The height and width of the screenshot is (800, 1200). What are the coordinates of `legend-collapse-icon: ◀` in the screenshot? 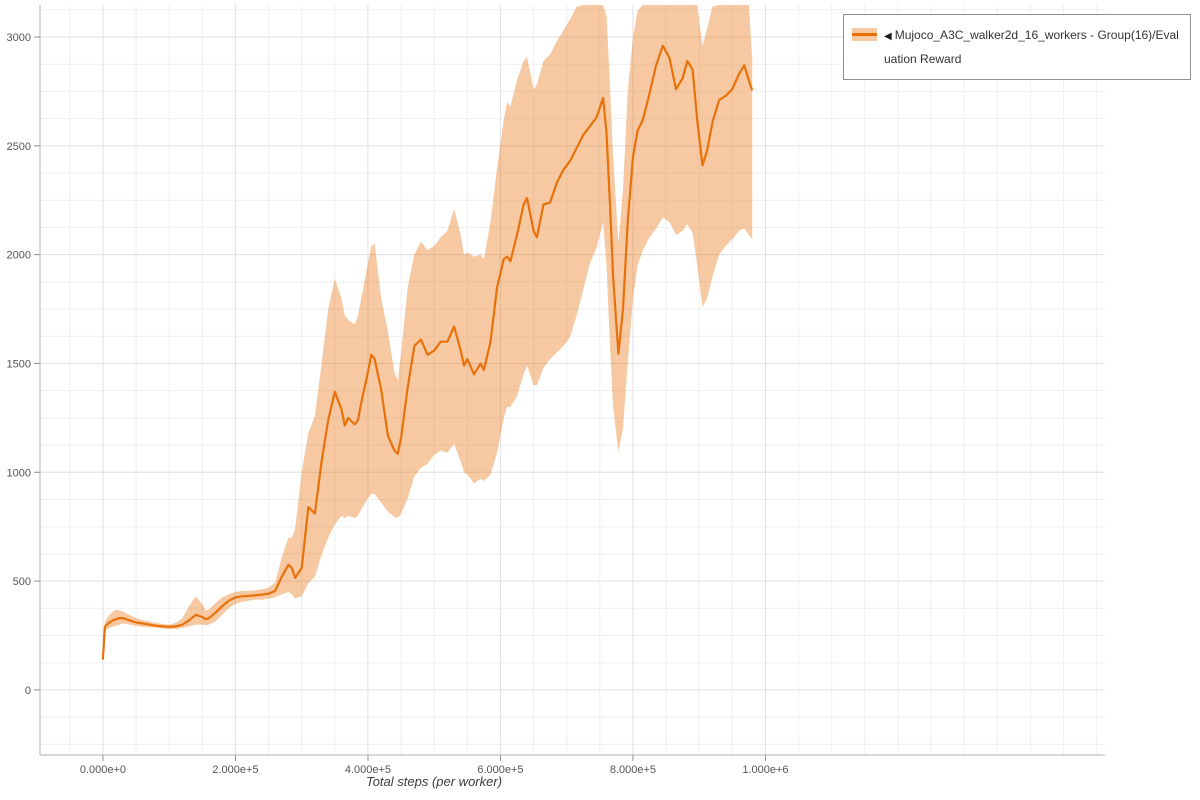 It's located at (888, 36).